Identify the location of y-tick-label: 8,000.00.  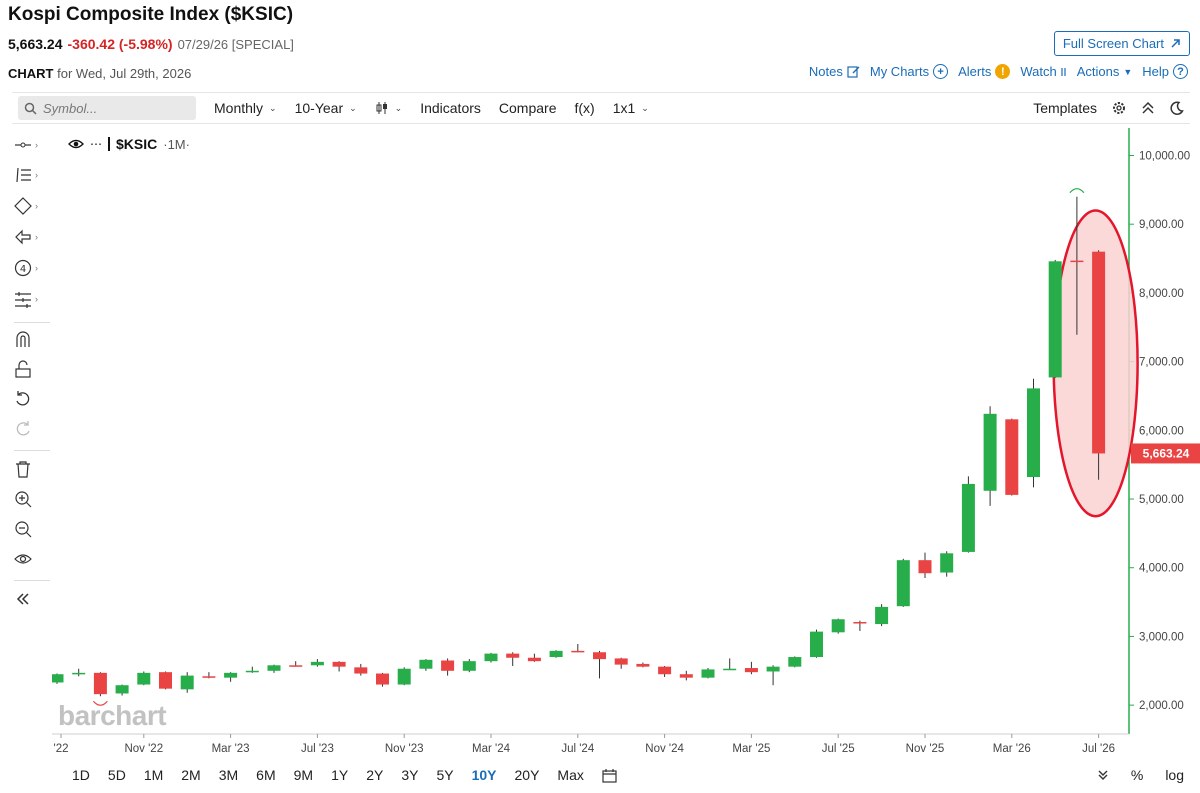
(1161, 294).